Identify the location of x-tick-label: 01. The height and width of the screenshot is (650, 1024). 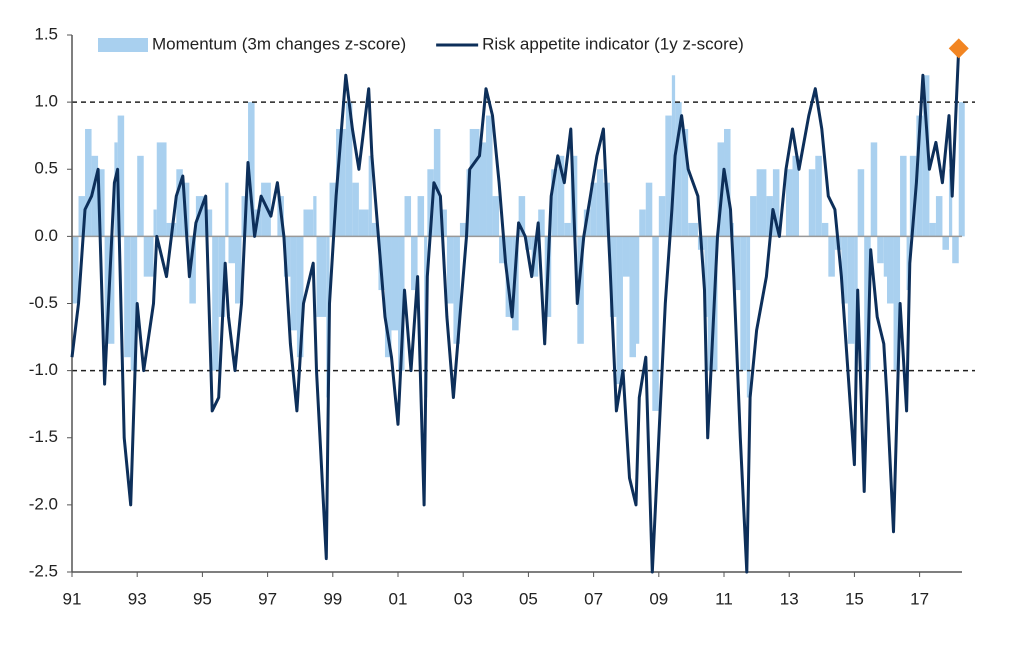
(398, 598).